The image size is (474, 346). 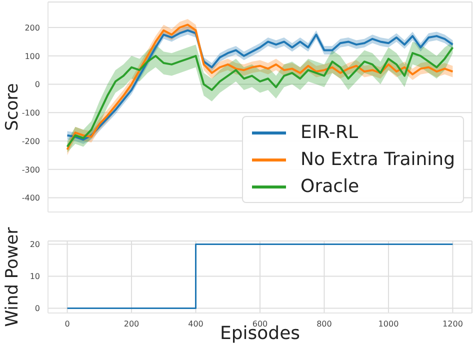 I want to click on y-tick-label: -100, so click(x=31, y=113).